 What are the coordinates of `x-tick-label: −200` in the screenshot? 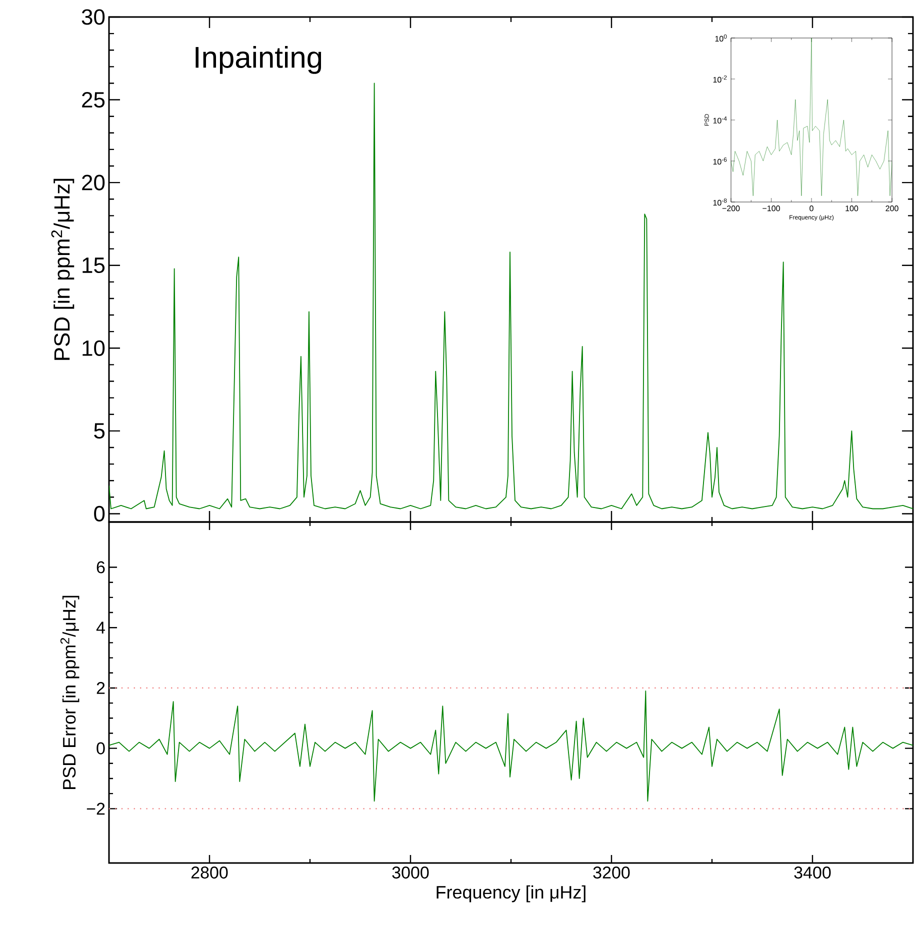 It's located at (731, 209).